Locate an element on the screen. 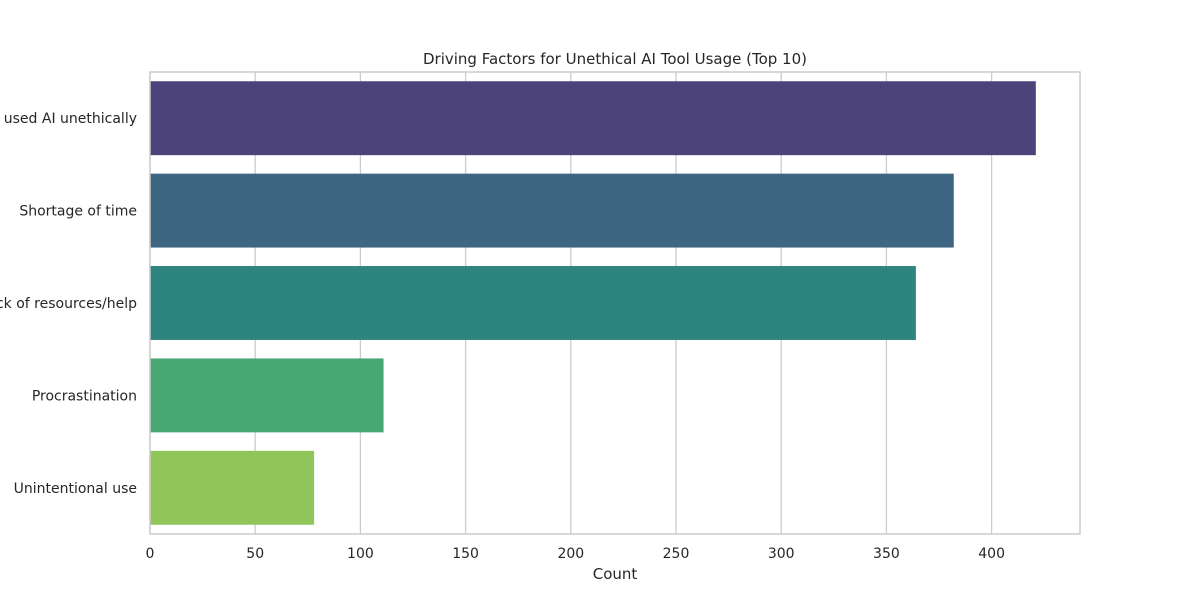  x-tick-label: 0 is located at coordinates (150, 554).